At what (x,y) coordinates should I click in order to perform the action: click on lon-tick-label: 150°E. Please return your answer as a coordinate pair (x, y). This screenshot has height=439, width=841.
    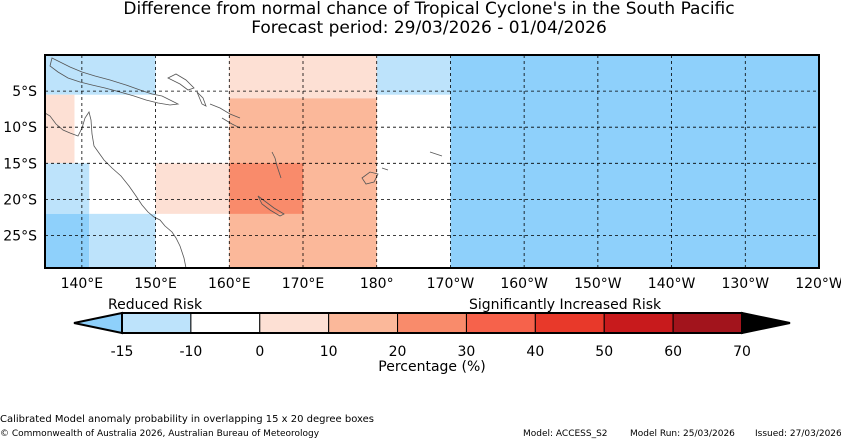
    Looking at the image, I should click on (155, 284).